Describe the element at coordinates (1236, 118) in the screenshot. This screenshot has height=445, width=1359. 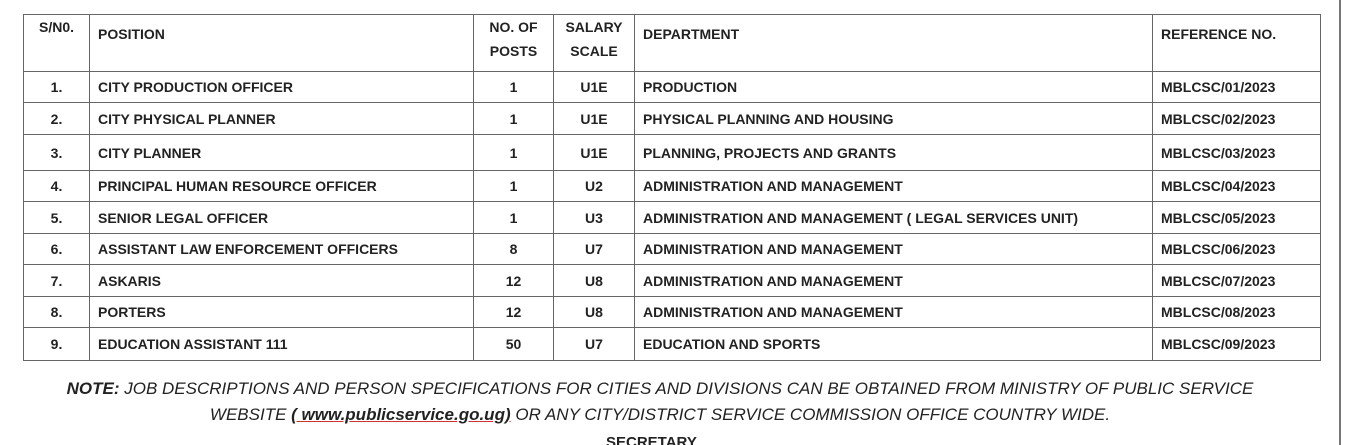
I see `table-cell: MBLCSC/02/2023` at that location.